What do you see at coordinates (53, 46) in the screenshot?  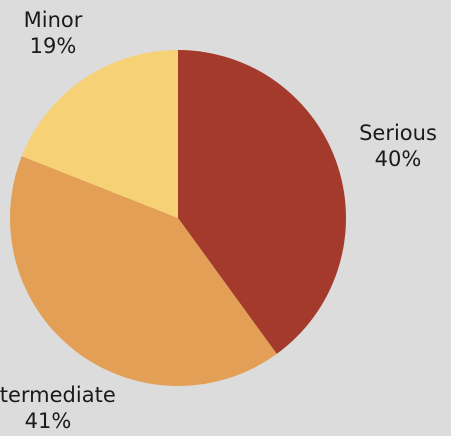 I see `slice-value-minor: 19%` at bounding box center [53, 46].